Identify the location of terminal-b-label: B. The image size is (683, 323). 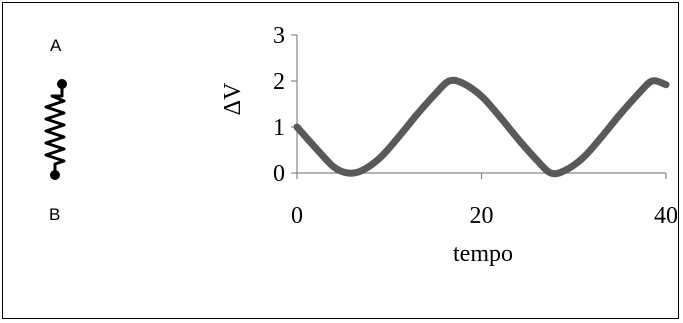
(55, 214).